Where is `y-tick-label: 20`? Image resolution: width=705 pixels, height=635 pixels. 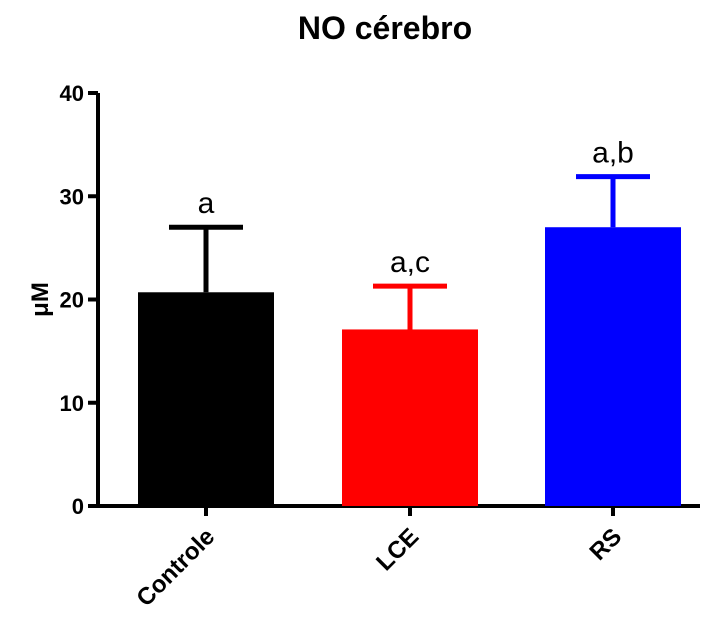 y-tick-label: 20 is located at coordinates (72, 300).